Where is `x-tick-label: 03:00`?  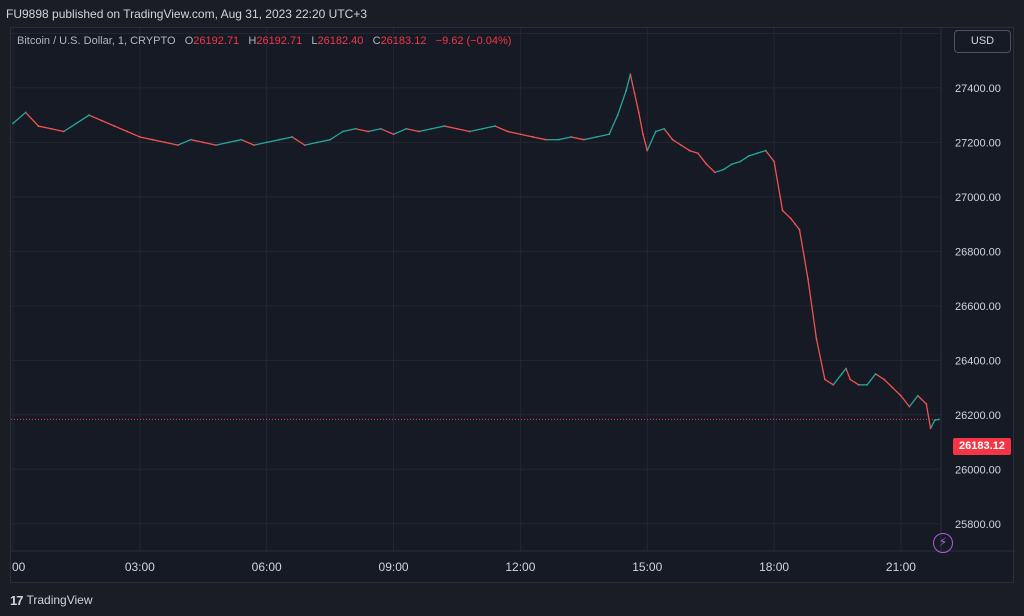
x-tick-label: 03:00 is located at coordinates (140, 567).